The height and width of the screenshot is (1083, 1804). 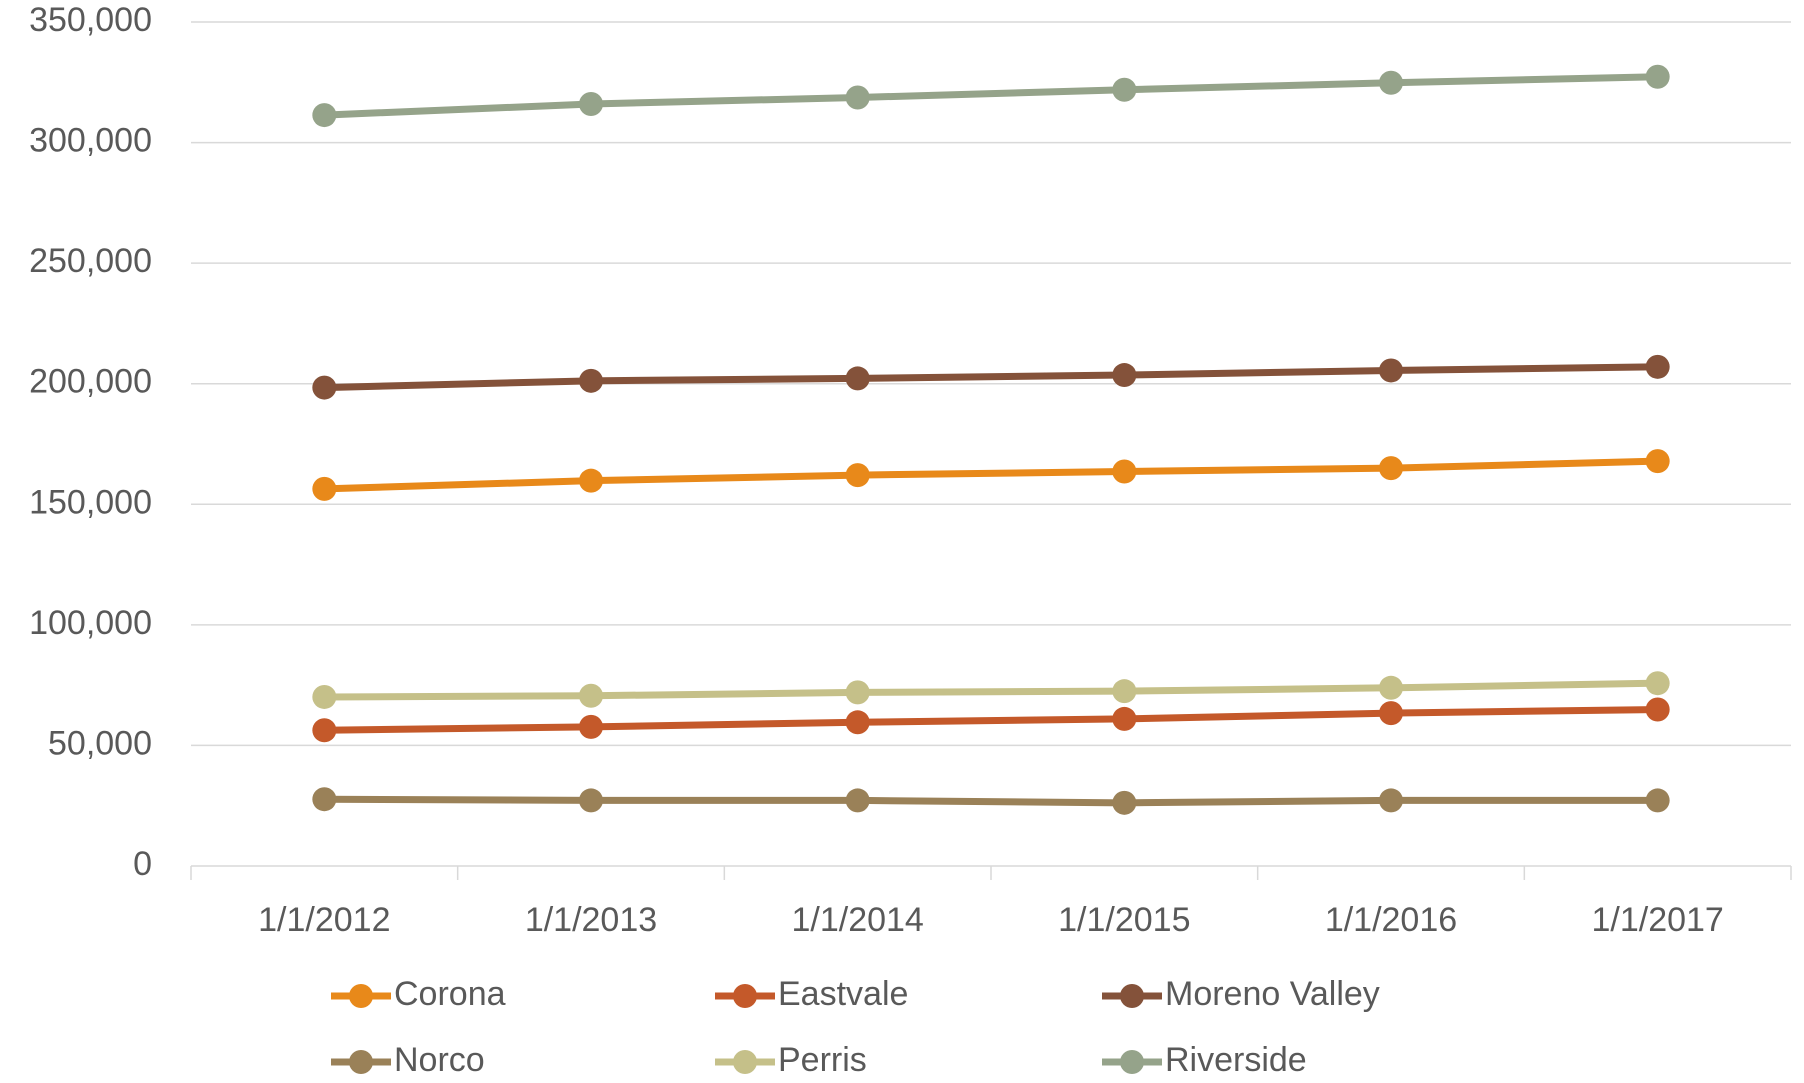 What do you see at coordinates (843, 994) in the screenshot?
I see `legend-label: Eastvale` at bounding box center [843, 994].